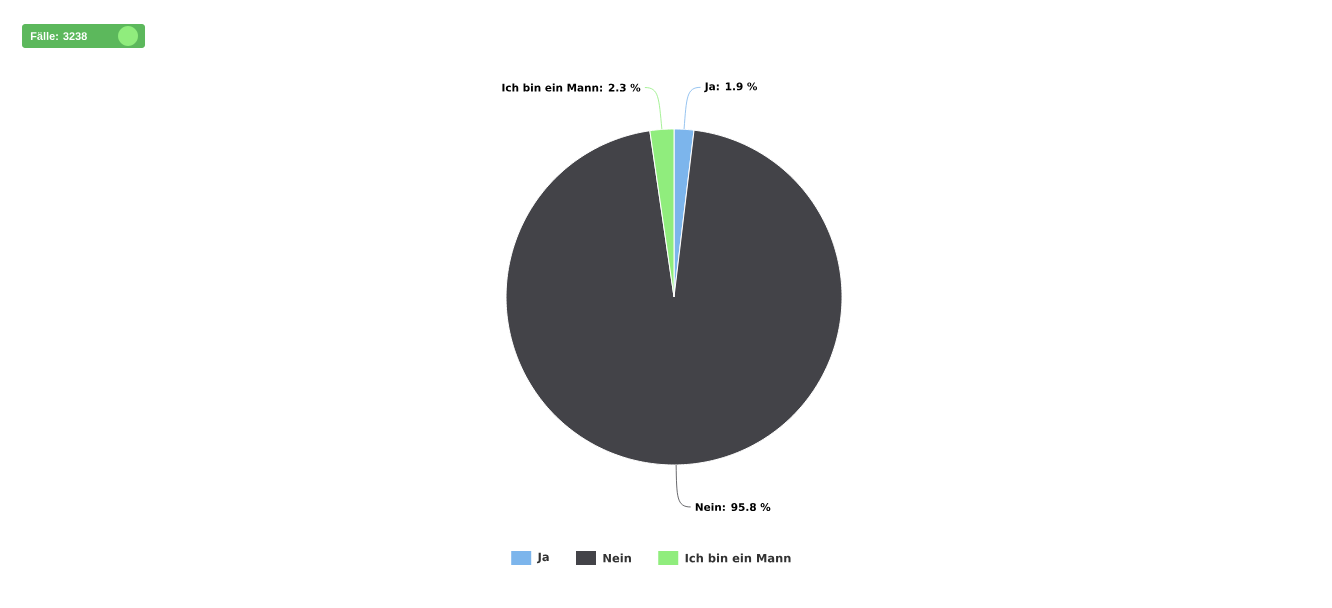  I want to click on legend-label: Ich bin ein Mann, so click(738, 558).